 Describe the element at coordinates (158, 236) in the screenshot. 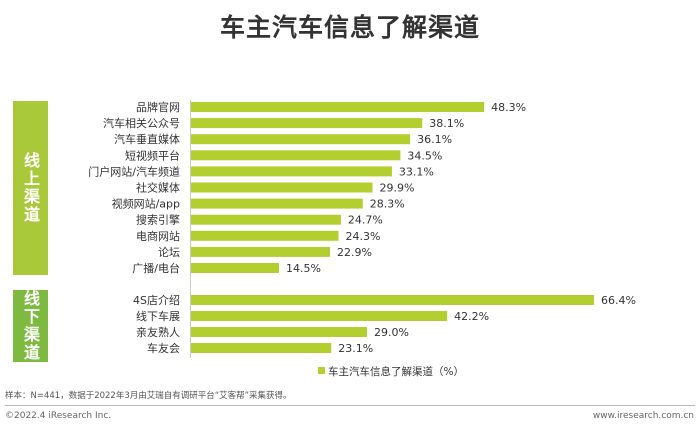

I see `category-label: 电商网站` at that location.